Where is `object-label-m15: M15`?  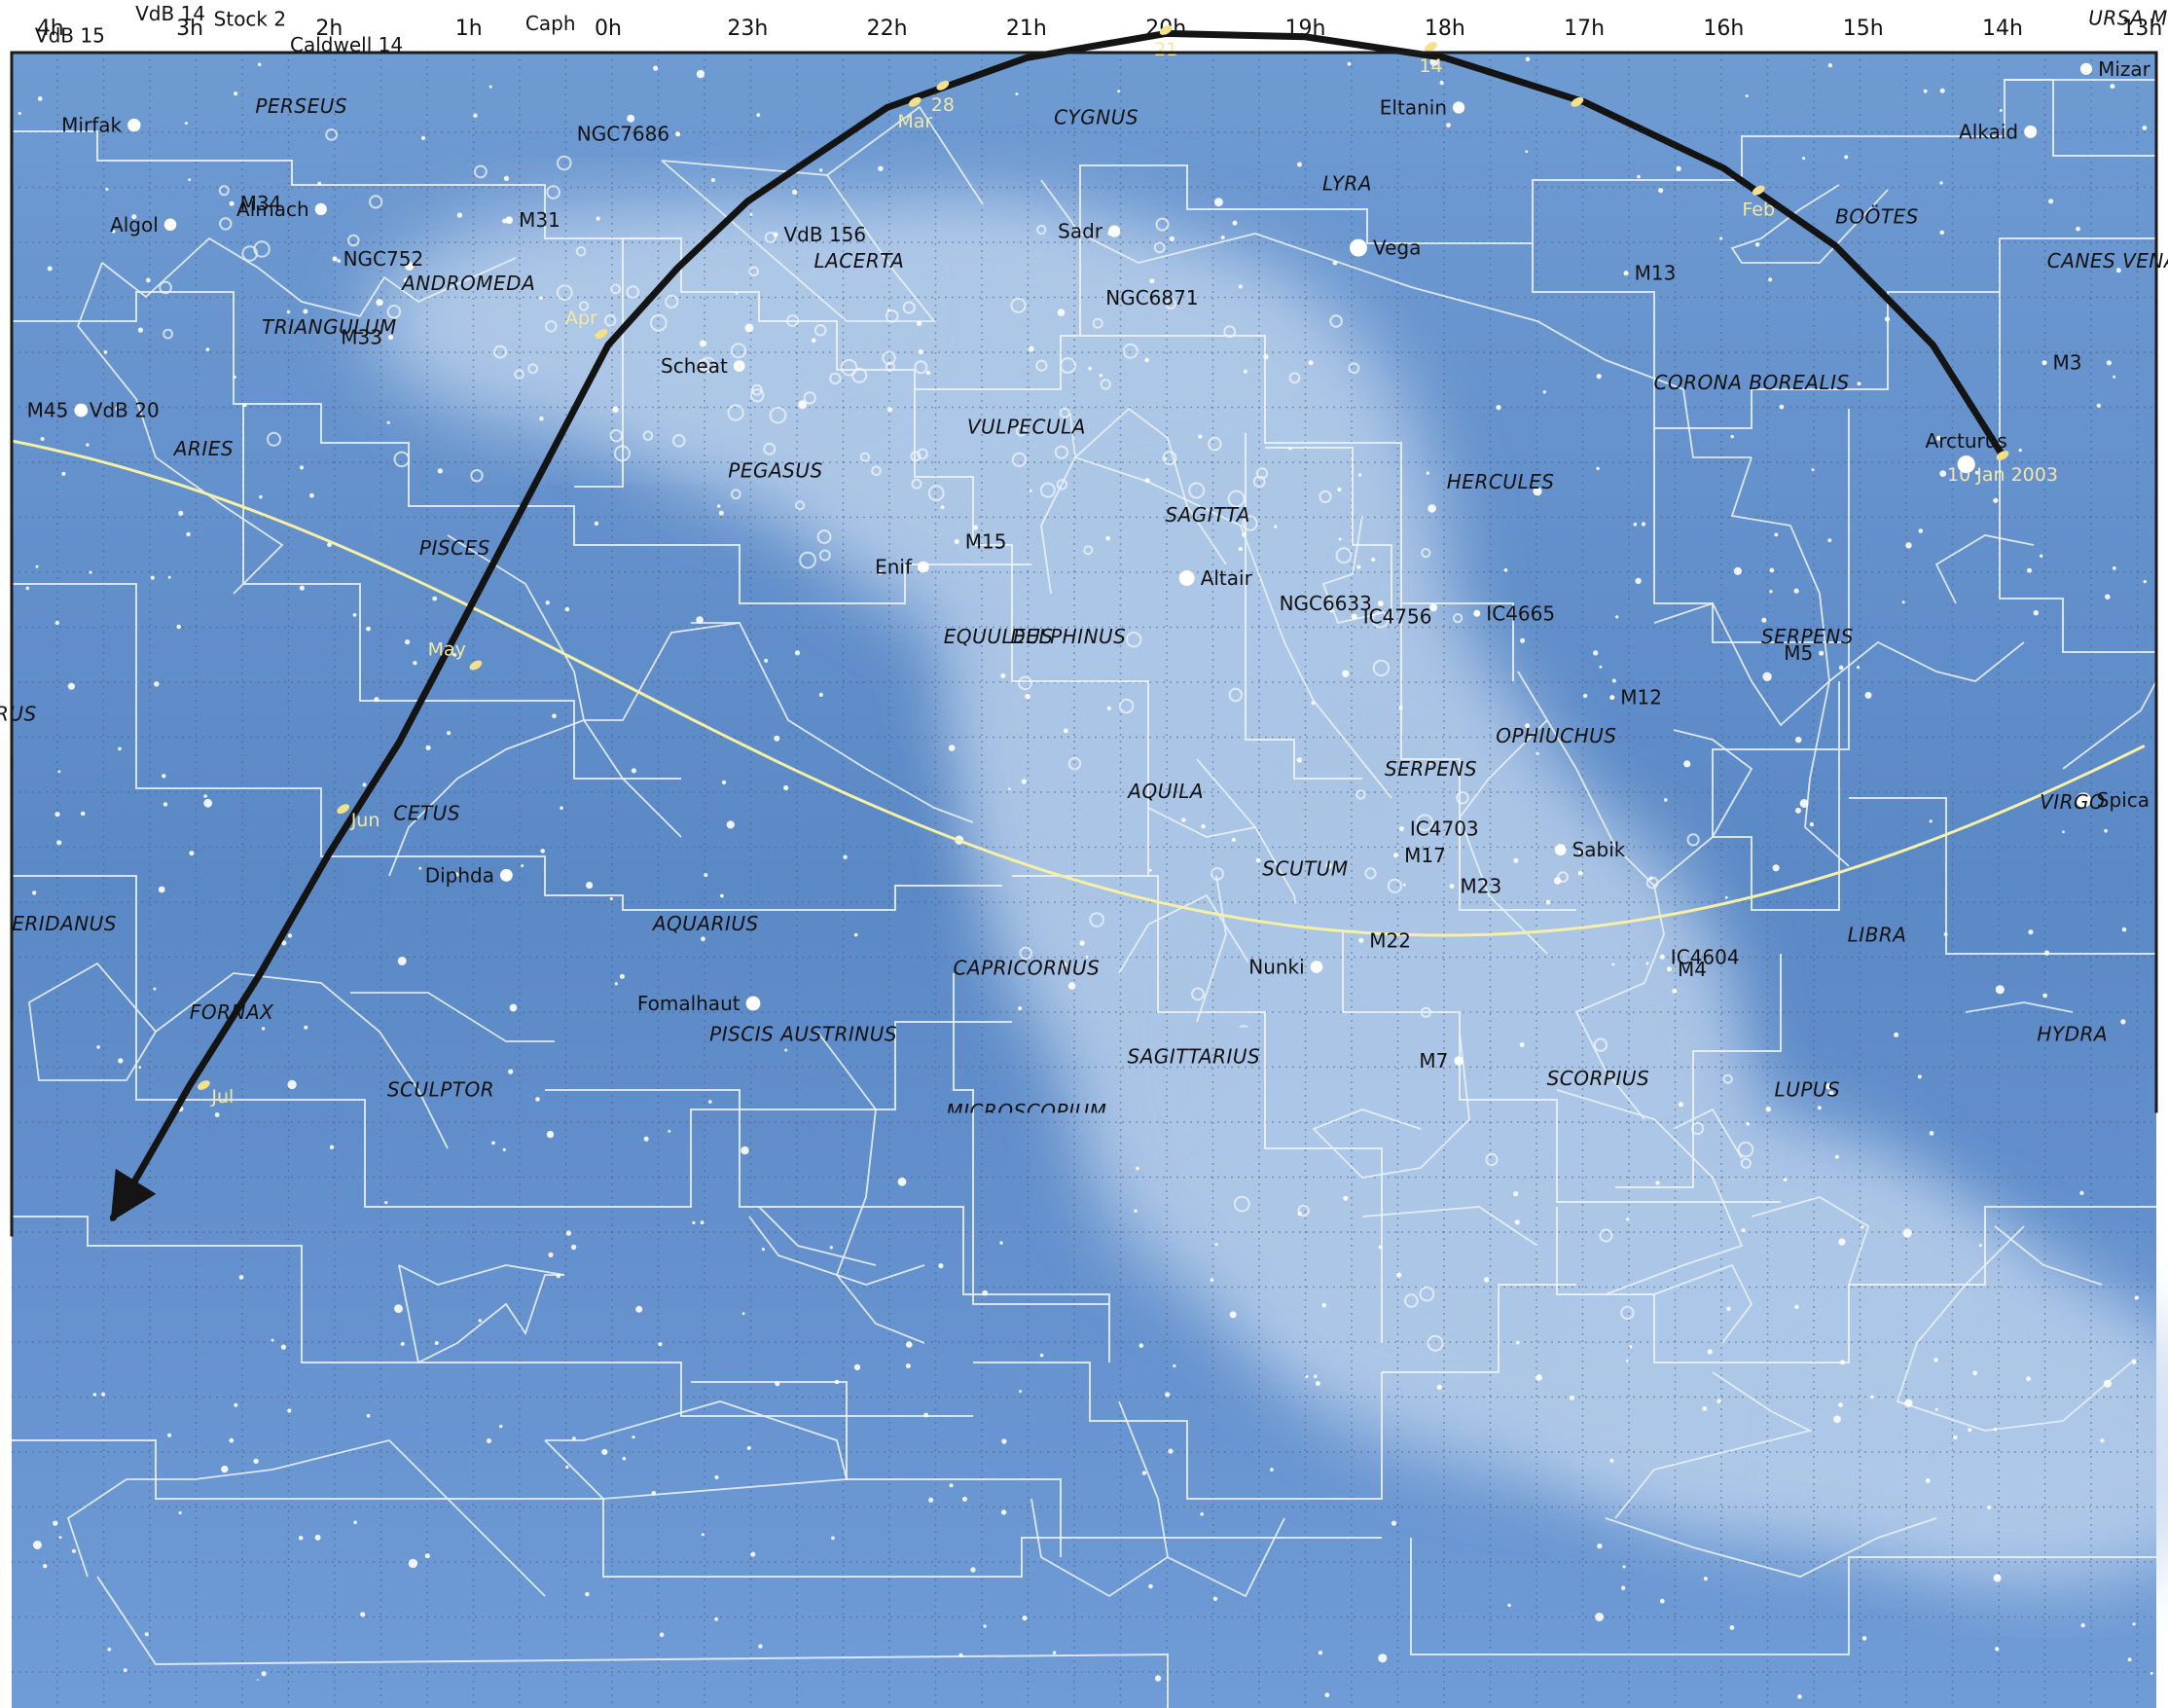
object-label-m15: M15 is located at coordinates (986, 542).